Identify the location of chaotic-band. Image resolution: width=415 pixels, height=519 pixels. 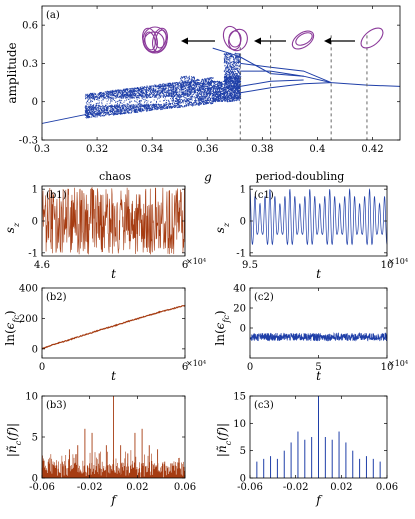
(163, 85).